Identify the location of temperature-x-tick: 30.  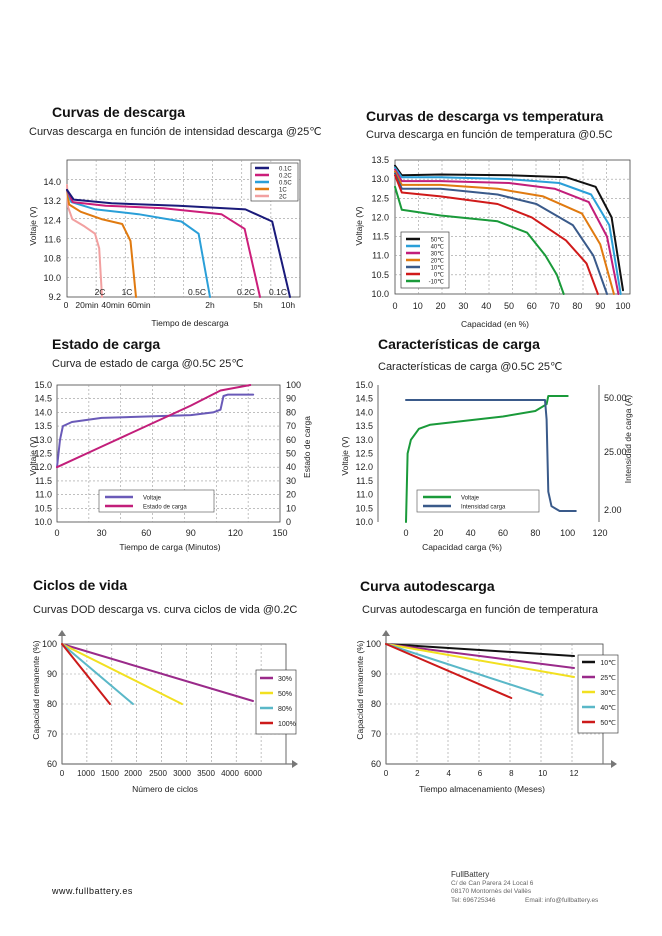
(463, 306).